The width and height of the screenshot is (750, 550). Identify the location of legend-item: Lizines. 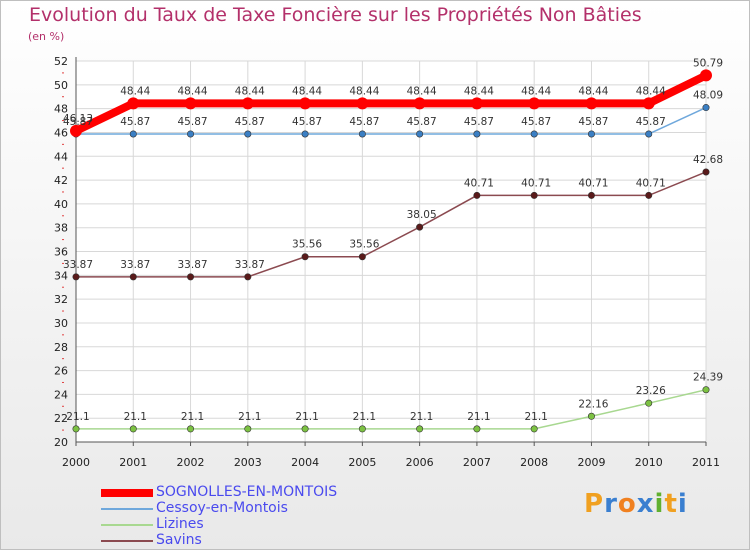
(251, 524).